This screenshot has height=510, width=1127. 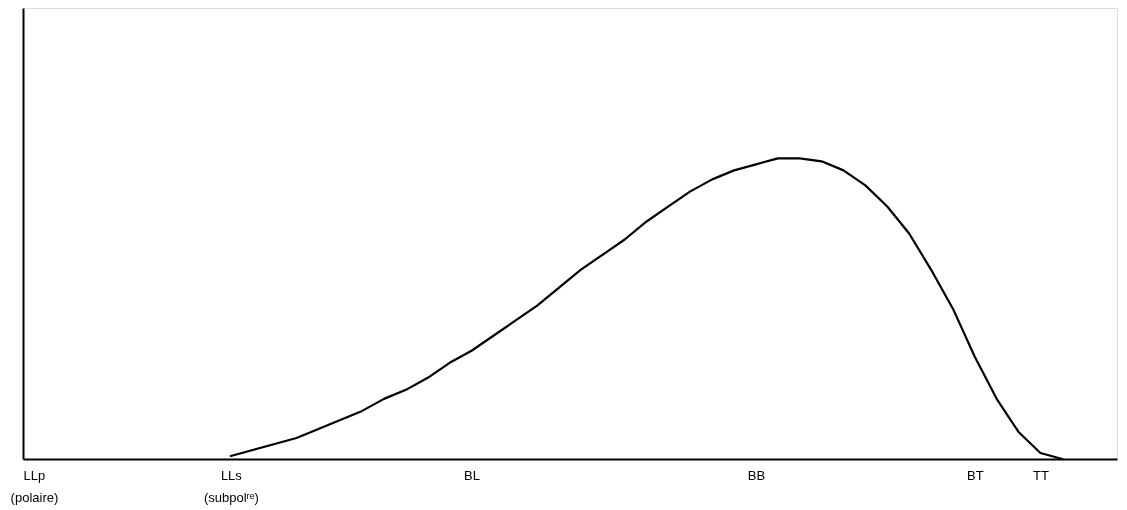 What do you see at coordinates (34, 486) in the screenshot?
I see `x-tick-label: LLp (polaire)` at bounding box center [34, 486].